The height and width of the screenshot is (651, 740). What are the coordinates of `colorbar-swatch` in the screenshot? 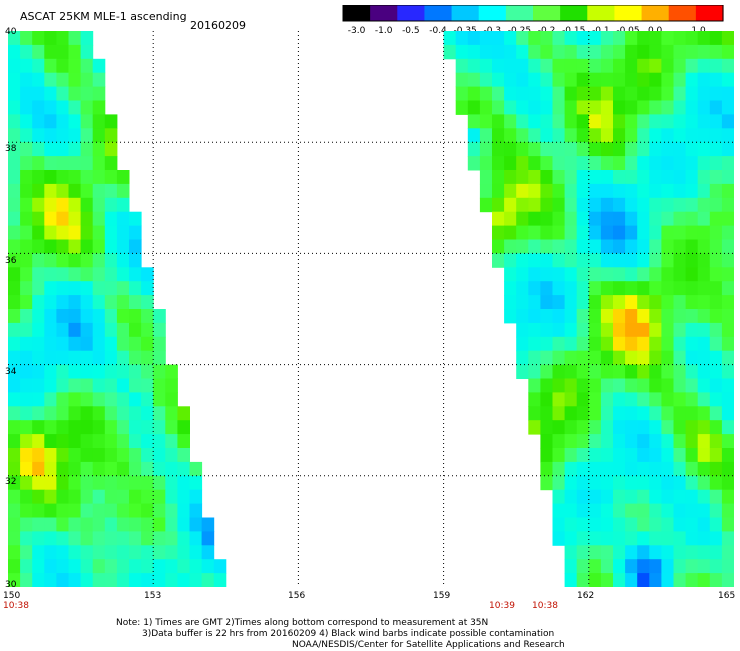 It's located at (709, 13).